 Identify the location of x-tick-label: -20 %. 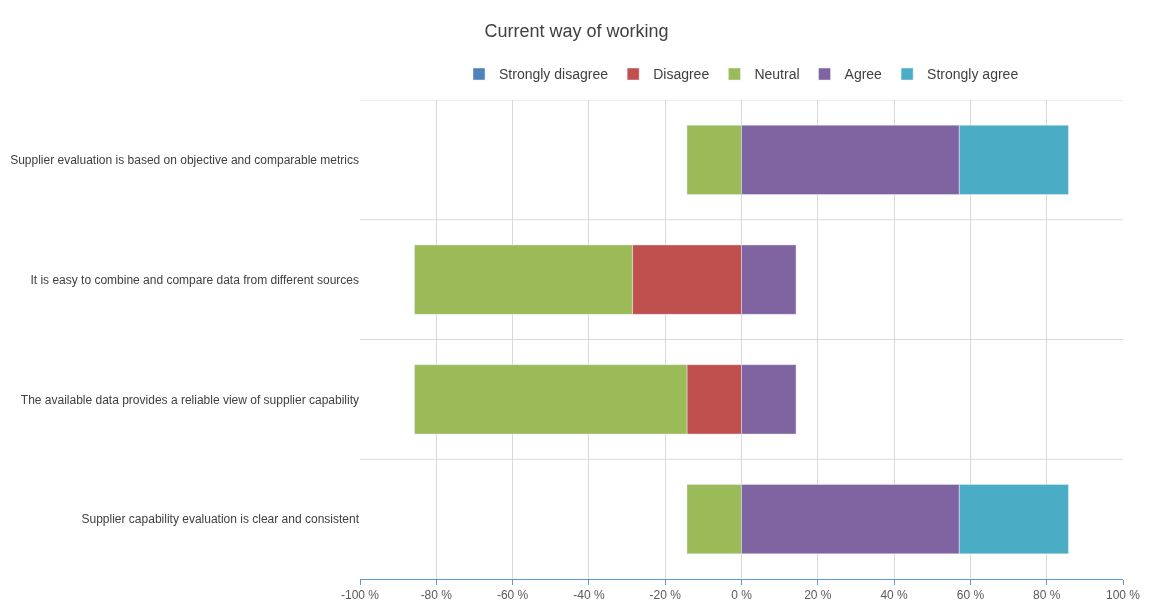
(665, 595).